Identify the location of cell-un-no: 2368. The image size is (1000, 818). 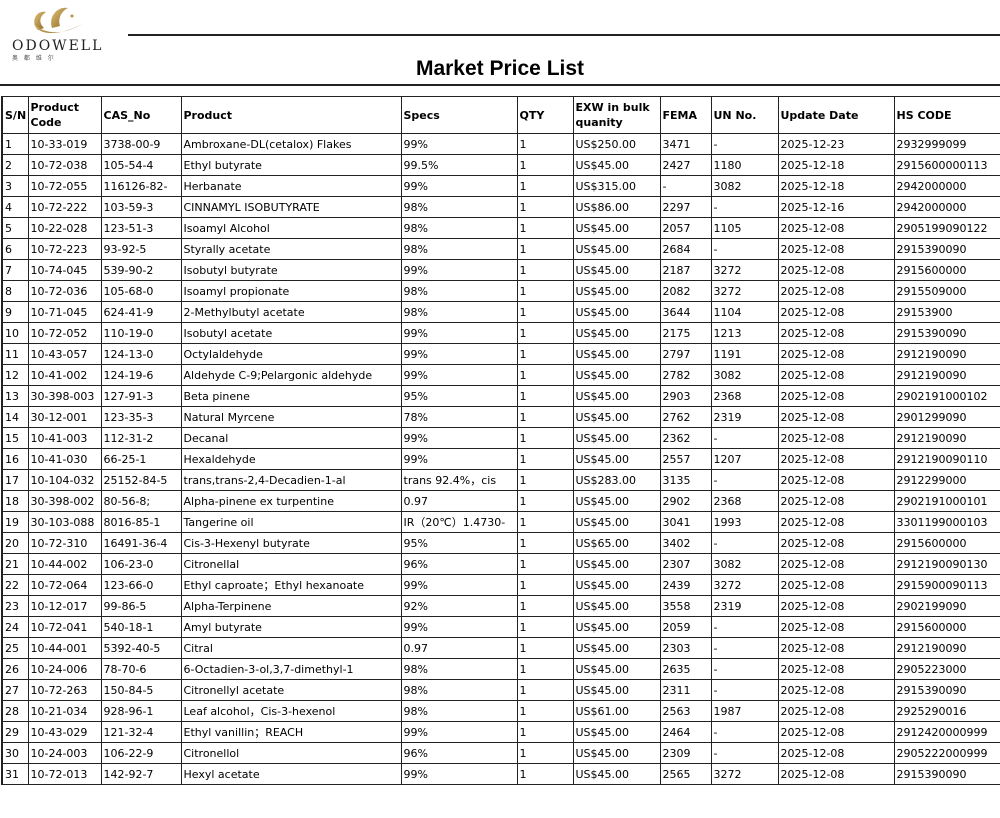
(744, 501).